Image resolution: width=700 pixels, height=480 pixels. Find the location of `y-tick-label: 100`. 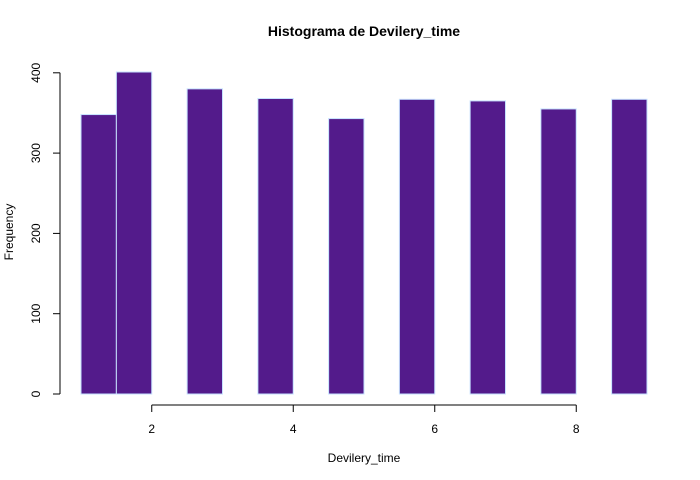

y-tick-label: 100 is located at coordinates (36, 313).